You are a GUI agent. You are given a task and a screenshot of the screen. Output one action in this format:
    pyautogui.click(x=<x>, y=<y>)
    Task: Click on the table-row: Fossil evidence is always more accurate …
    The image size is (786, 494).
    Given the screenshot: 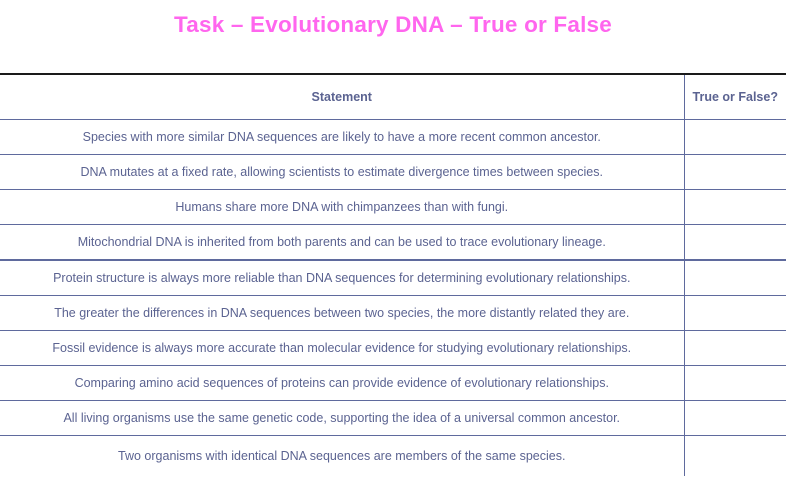 What is the action you would take?
    pyautogui.click(x=393, y=348)
    